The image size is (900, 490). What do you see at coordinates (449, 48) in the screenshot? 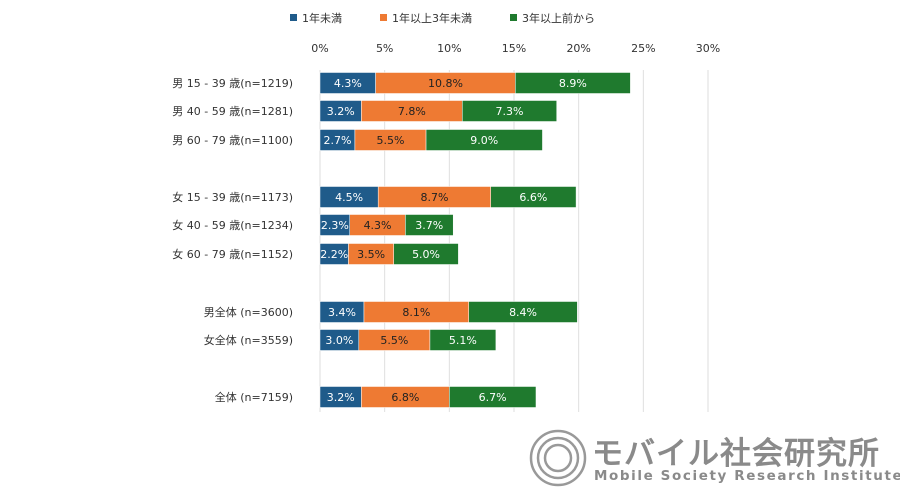
I see `x-tick-label: 10%` at bounding box center [449, 48].